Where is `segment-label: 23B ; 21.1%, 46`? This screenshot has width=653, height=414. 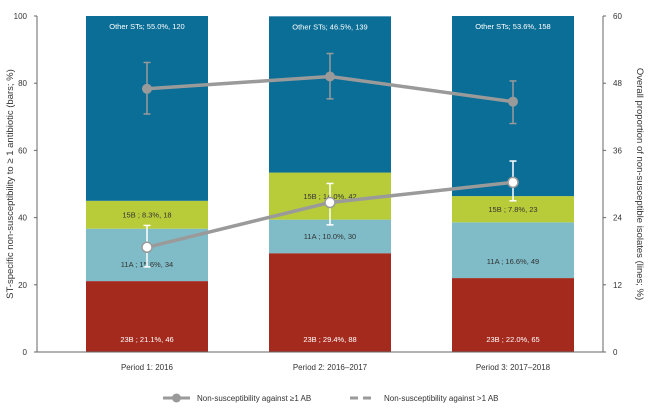 segment-label: 23B ; 21.1%, 46 is located at coordinates (146, 339).